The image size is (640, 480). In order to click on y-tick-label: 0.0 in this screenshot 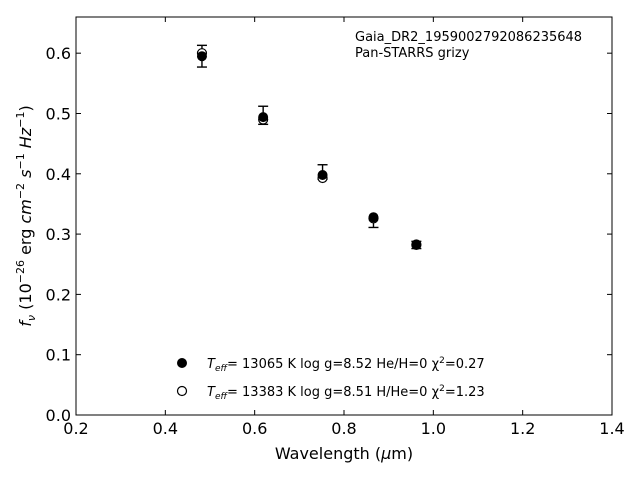, I will do `click(58, 415)`.